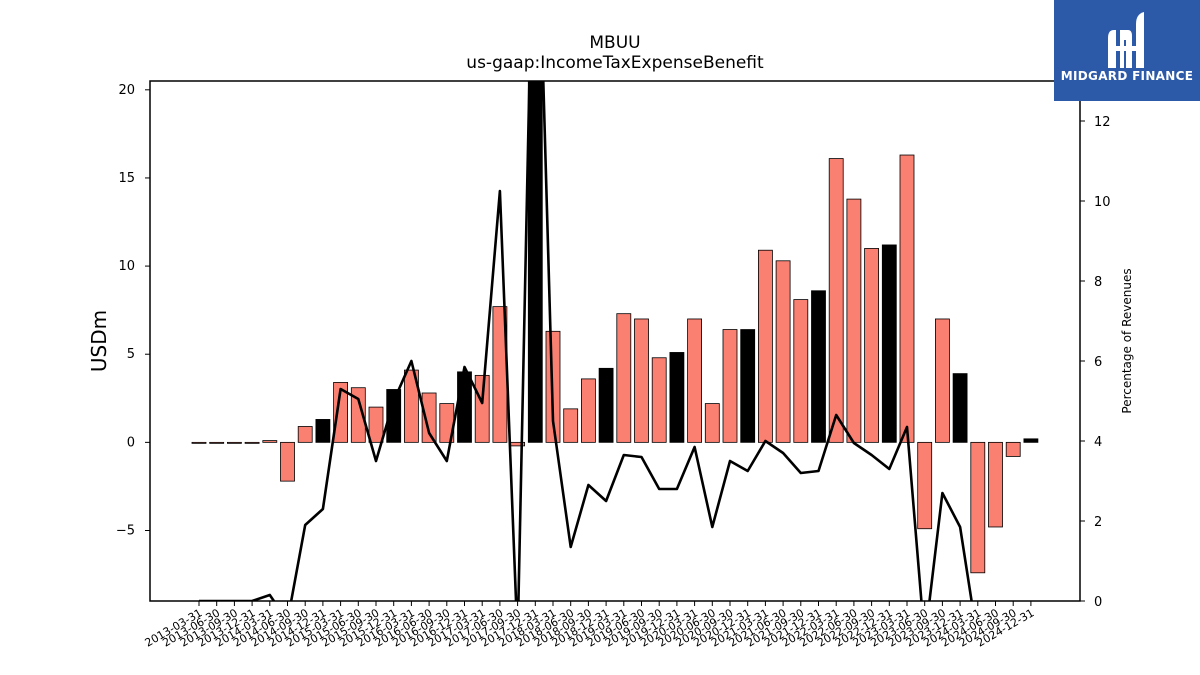 This screenshot has width=1200, height=675. What do you see at coordinates (1102, 202) in the screenshot?
I see `y2-tick-label: 10` at bounding box center [1102, 202].